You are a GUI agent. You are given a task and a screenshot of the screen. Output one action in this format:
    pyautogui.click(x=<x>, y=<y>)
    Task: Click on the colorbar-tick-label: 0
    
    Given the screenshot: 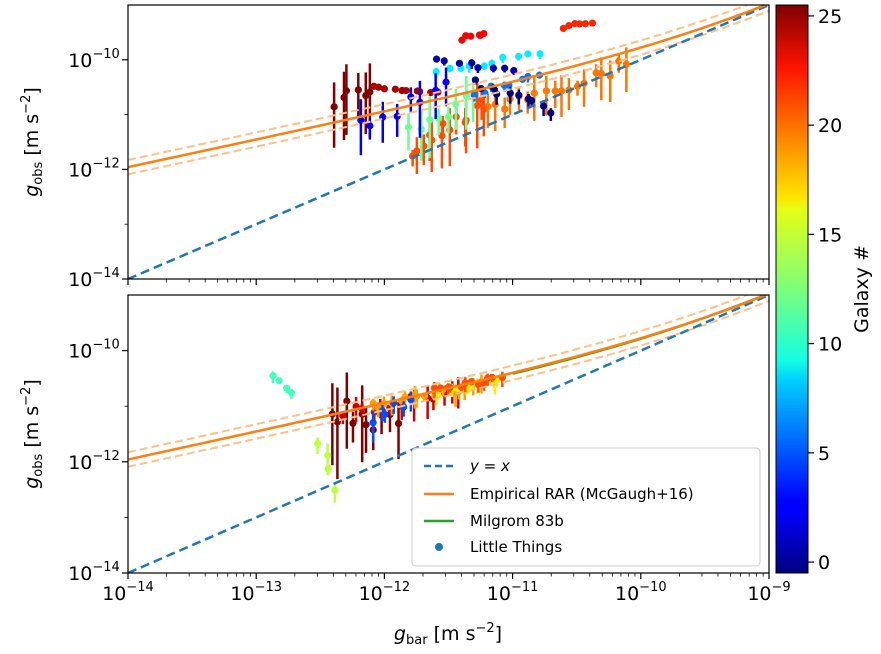 What is the action you would take?
    pyautogui.click(x=824, y=563)
    